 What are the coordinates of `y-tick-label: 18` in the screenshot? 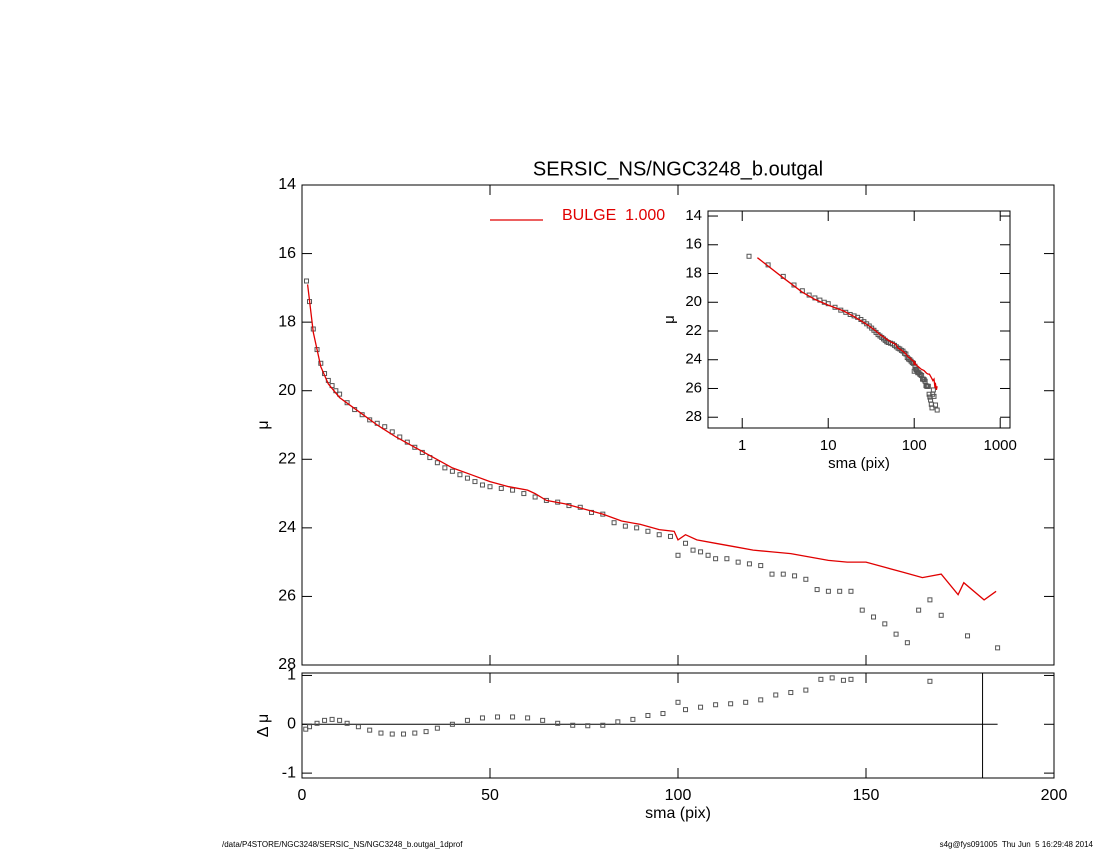 It's located at (693, 272).